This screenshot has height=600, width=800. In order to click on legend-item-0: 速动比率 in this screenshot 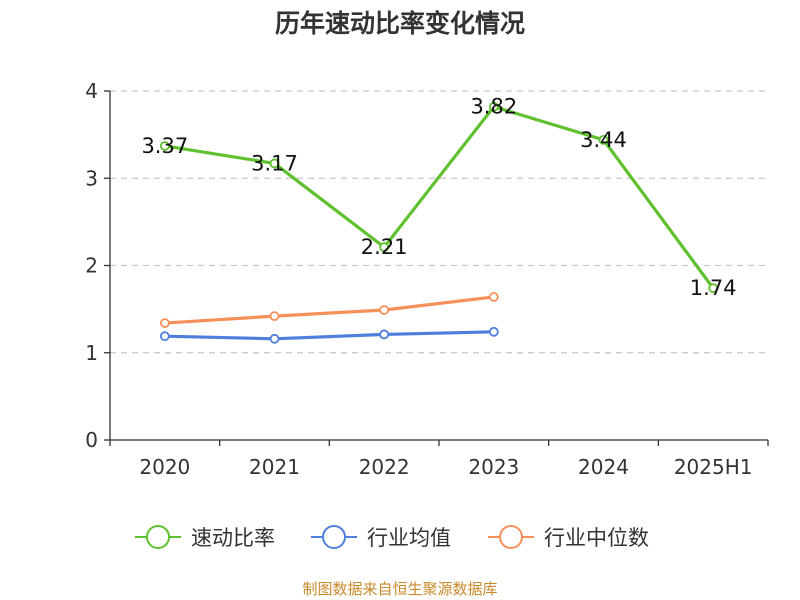, I will do `click(205, 537)`.